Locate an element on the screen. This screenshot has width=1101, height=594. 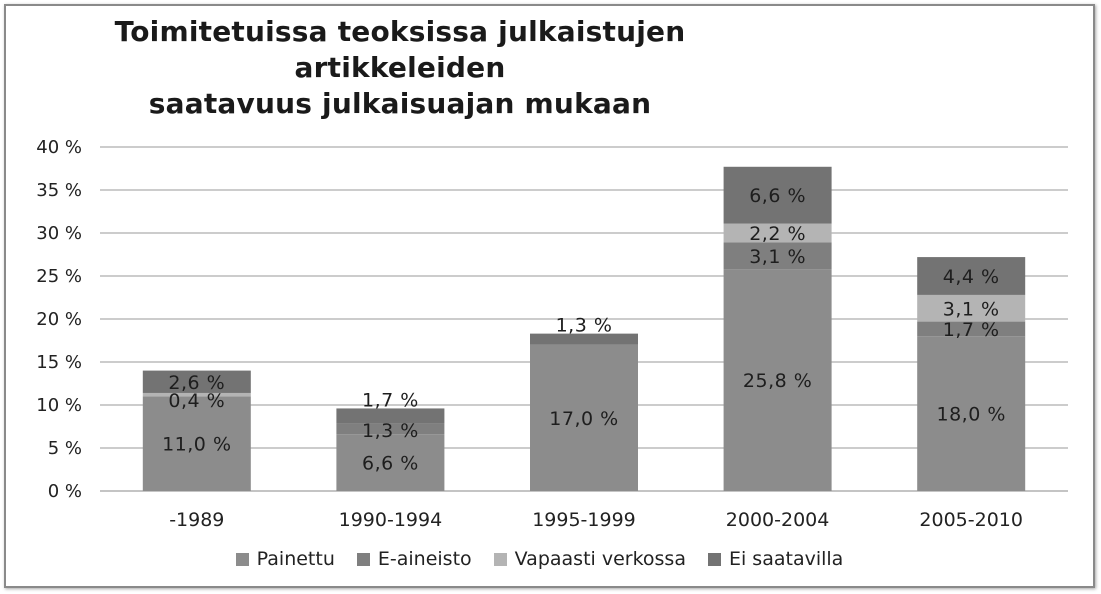
legend-label-e-aineisto: E-aineisto is located at coordinates (424, 559).